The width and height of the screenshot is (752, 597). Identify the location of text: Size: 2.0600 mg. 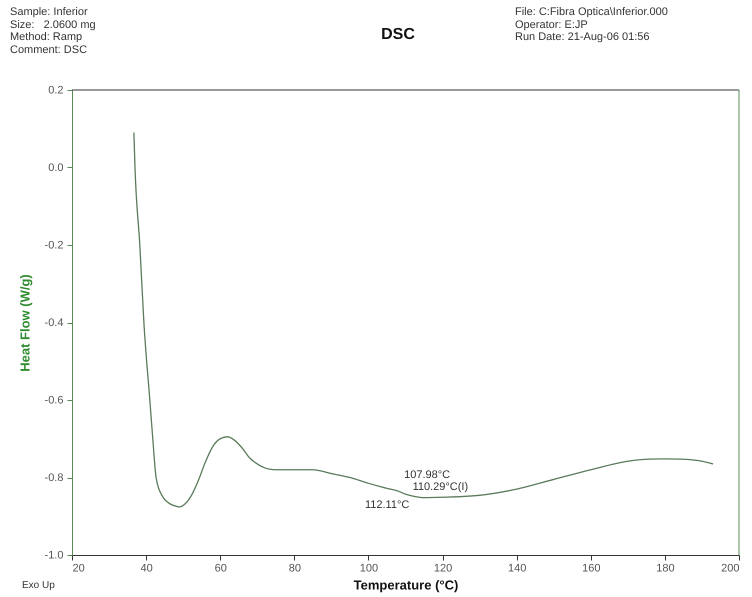
(53, 24).